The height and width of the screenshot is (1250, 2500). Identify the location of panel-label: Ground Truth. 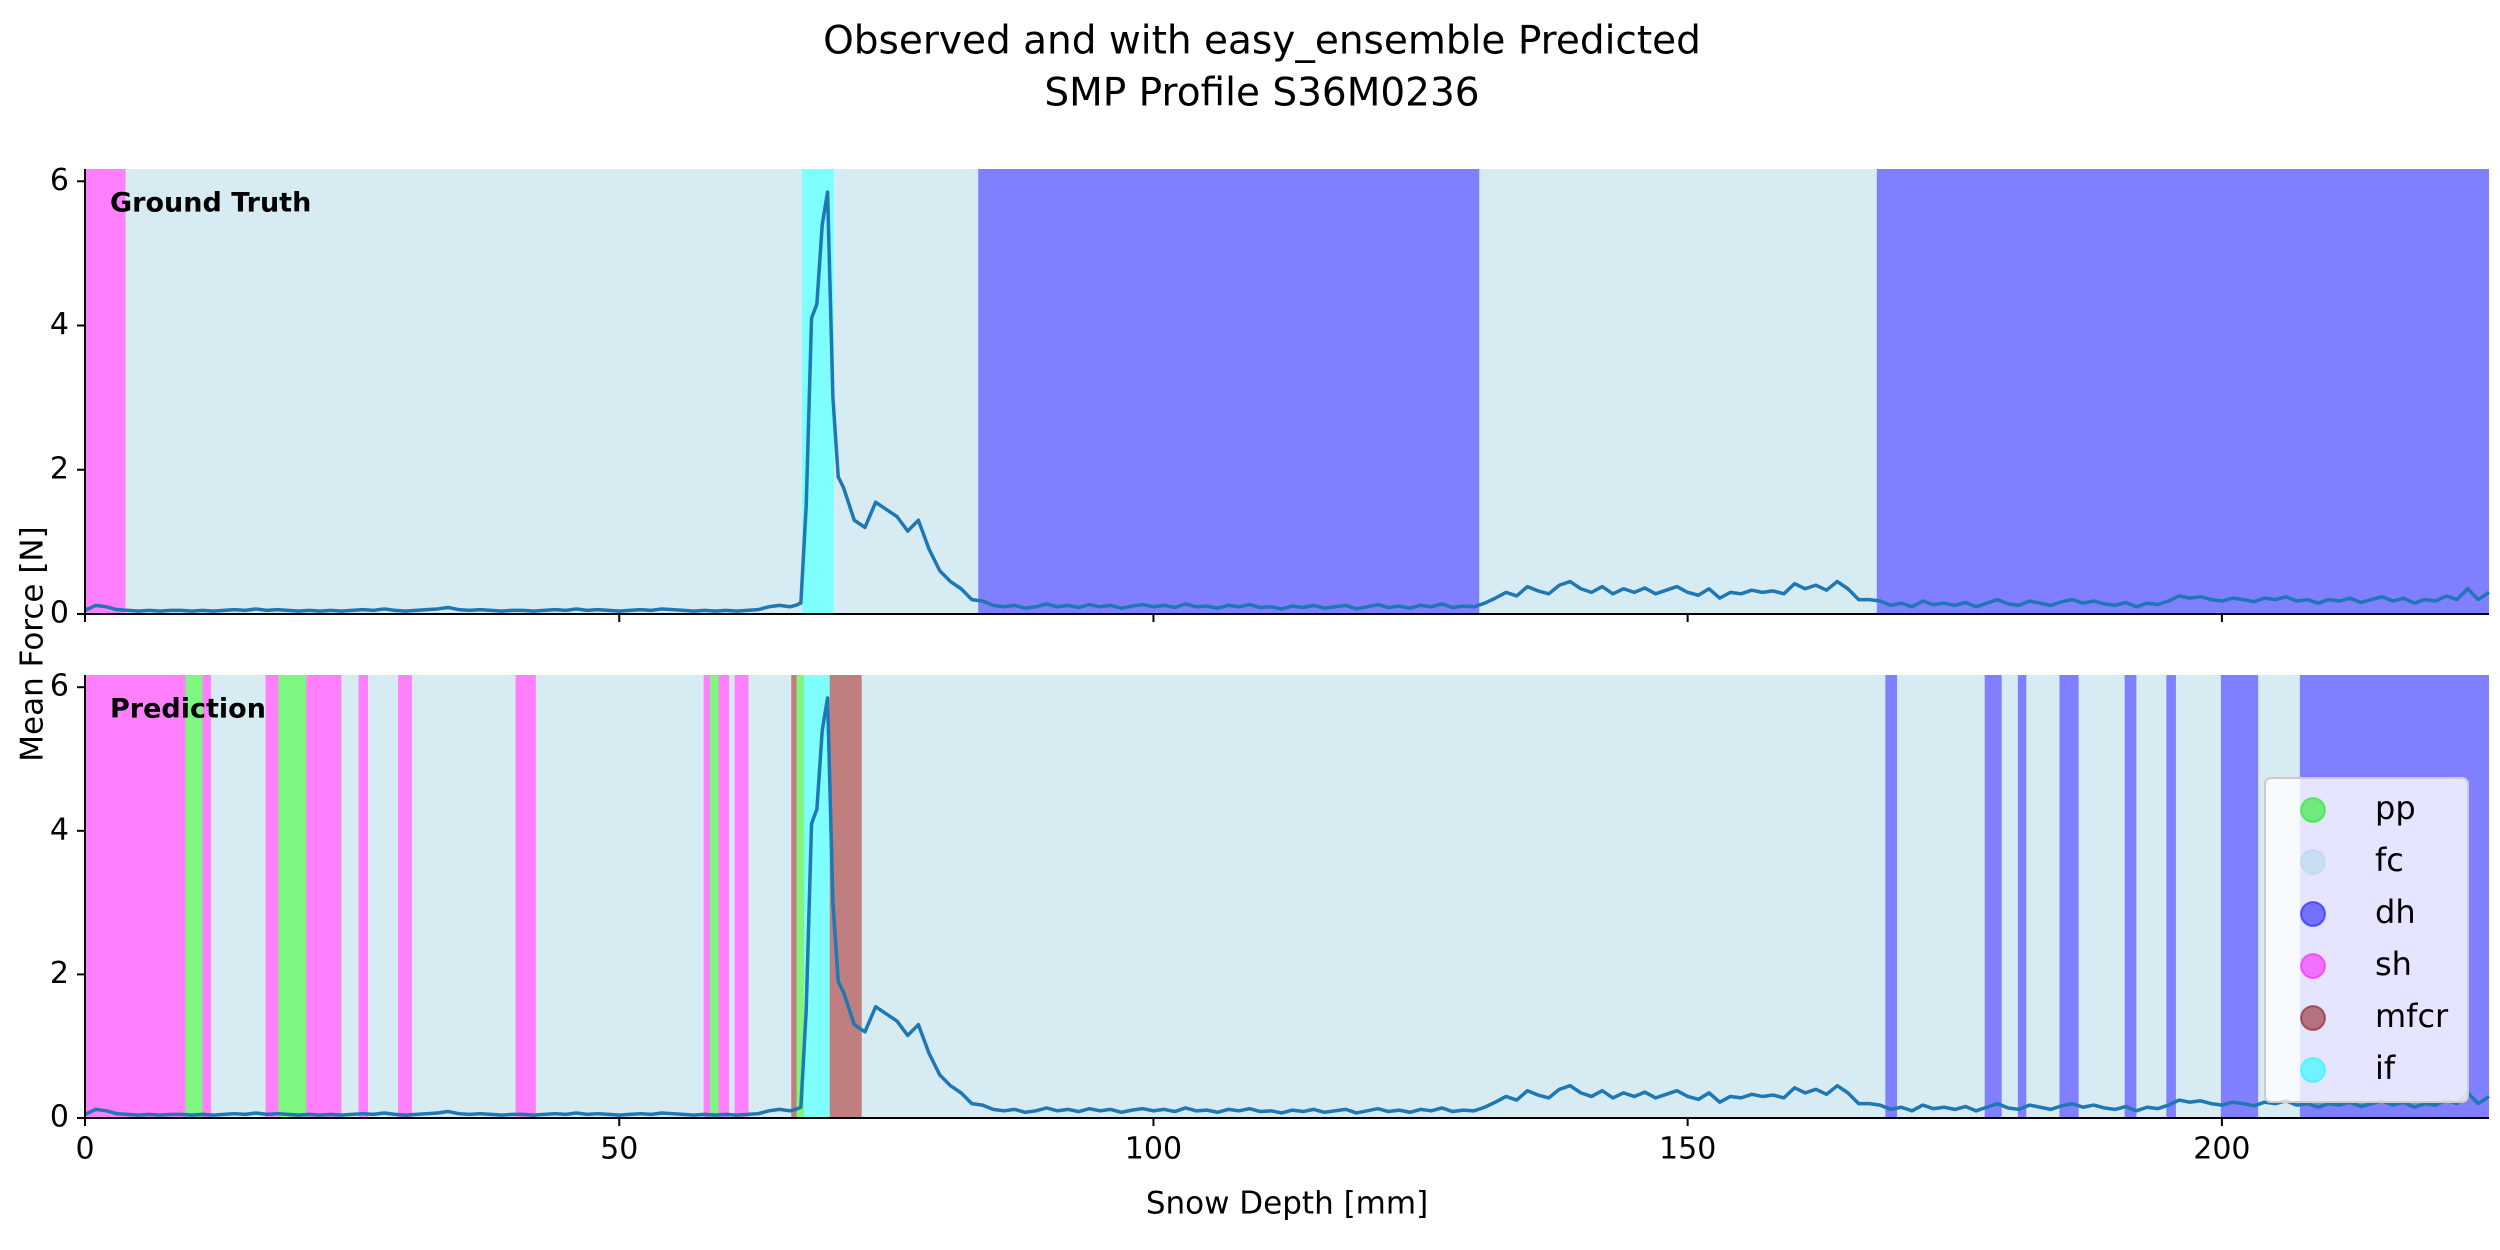
(210, 203).